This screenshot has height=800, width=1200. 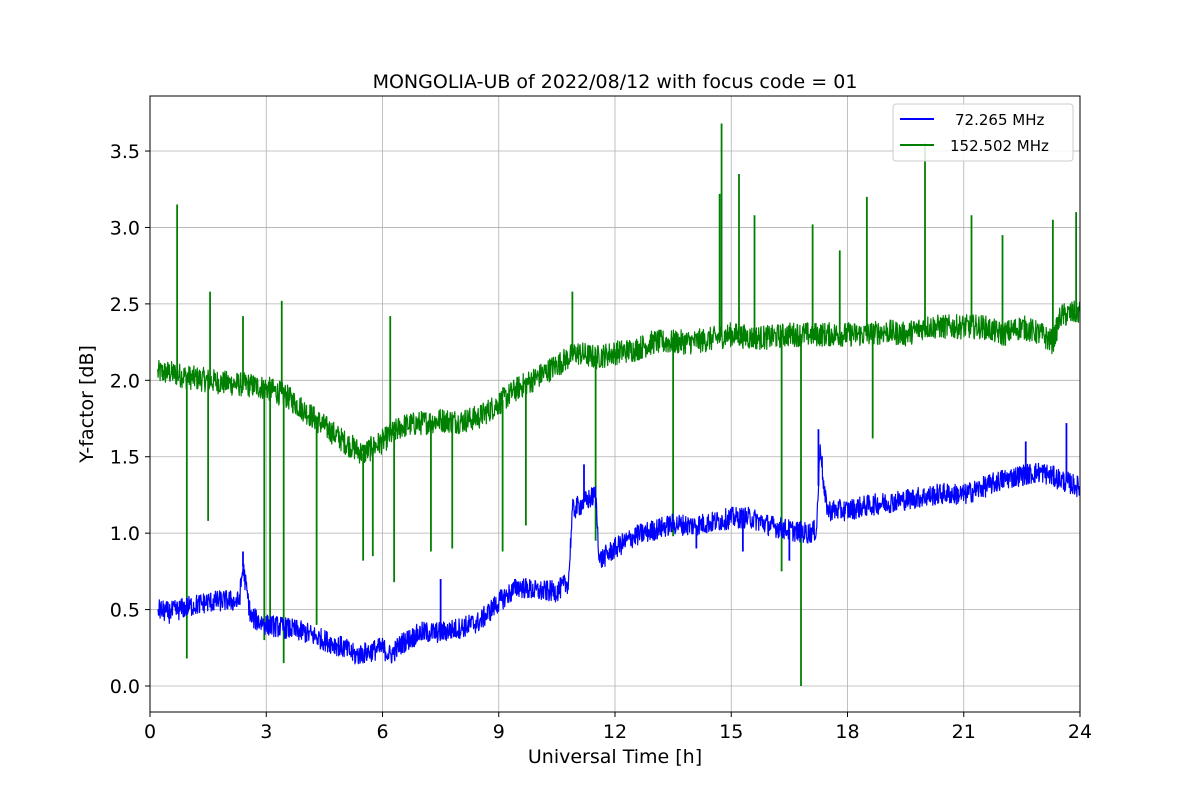 What do you see at coordinates (125, 228) in the screenshot?
I see `y-tick-label: 3.0` at bounding box center [125, 228].